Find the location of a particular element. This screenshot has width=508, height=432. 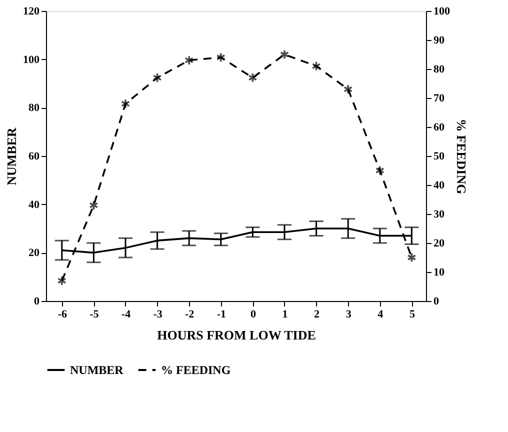

y2-tick-label: 20 is located at coordinates (439, 244).